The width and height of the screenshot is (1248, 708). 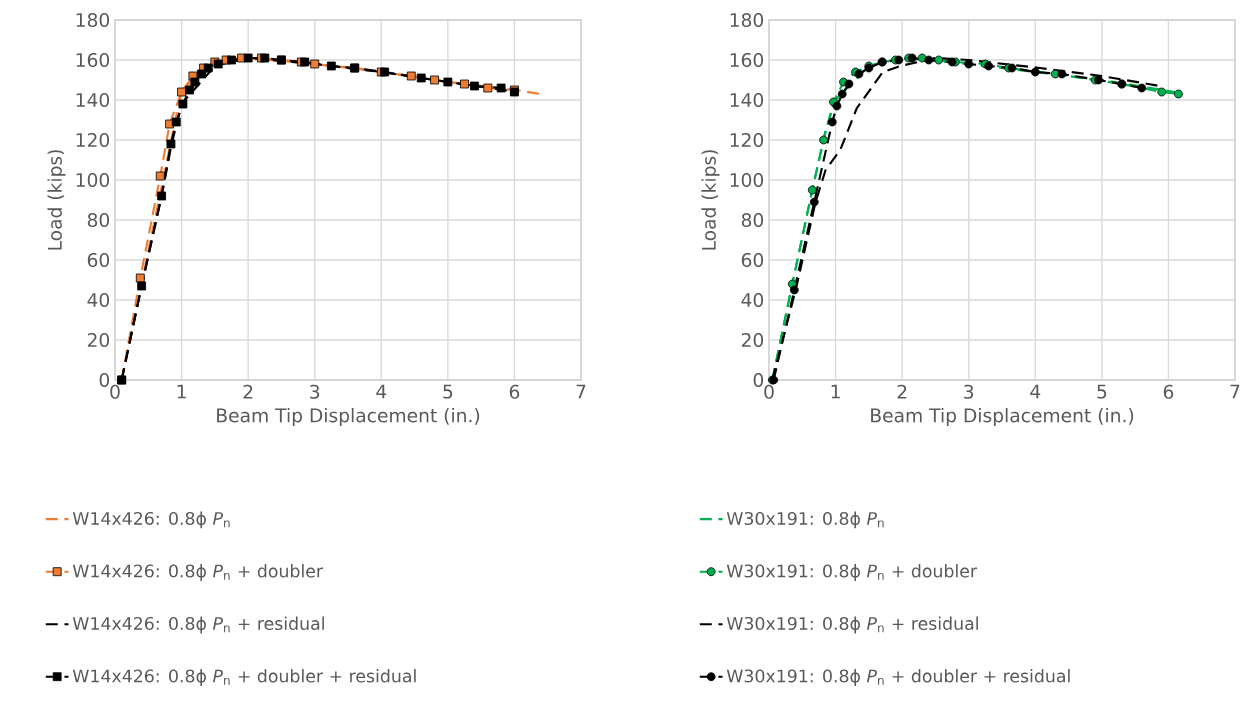 I want to click on legend-label: W14x426: 0.8ϕ P$_{n}$ + residual, so click(x=198, y=625).